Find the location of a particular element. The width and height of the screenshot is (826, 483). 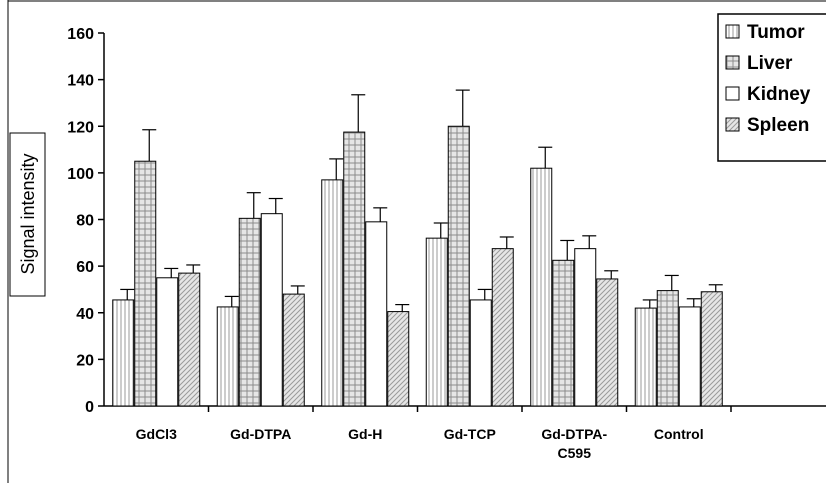

y-axis-title-box is located at coordinates (27, 214).